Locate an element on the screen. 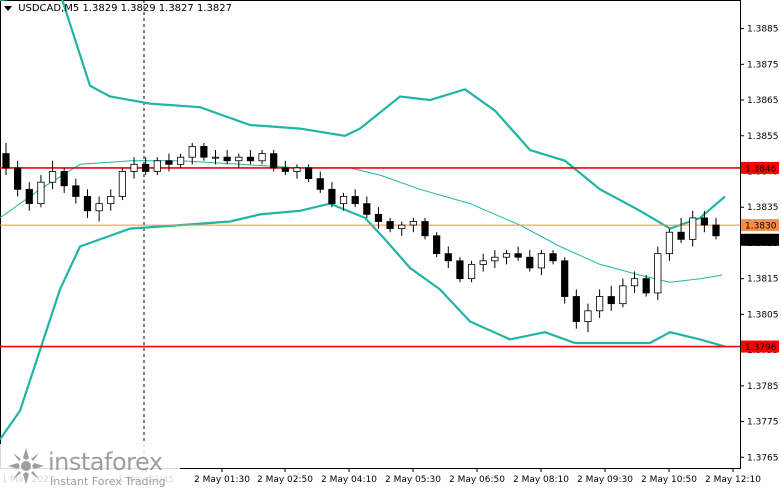 This screenshot has height=489, width=781. x-tick-label: 2 May 08:10 is located at coordinates (541, 480).